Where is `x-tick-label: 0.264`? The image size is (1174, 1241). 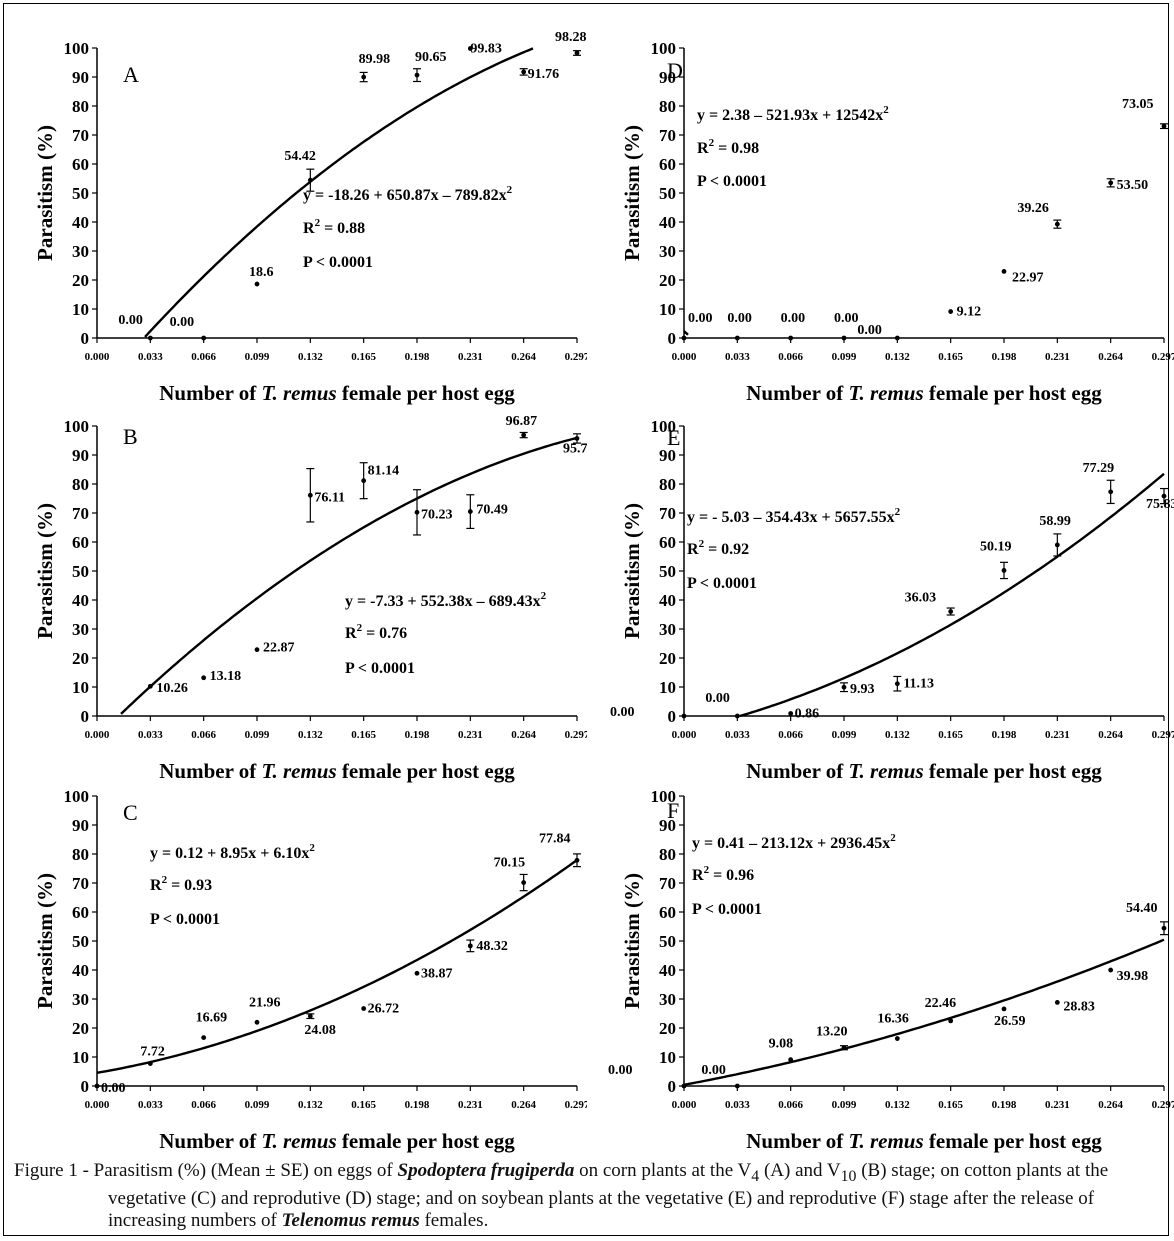 x-tick-label: 0.264 is located at coordinates (1110, 1105).